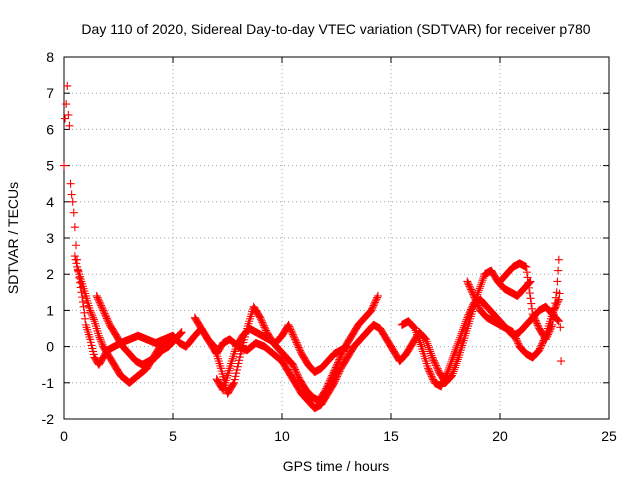 The height and width of the screenshot is (480, 640). What do you see at coordinates (50, 93) in the screenshot?
I see `y-tick-label: 7` at bounding box center [50, 93].